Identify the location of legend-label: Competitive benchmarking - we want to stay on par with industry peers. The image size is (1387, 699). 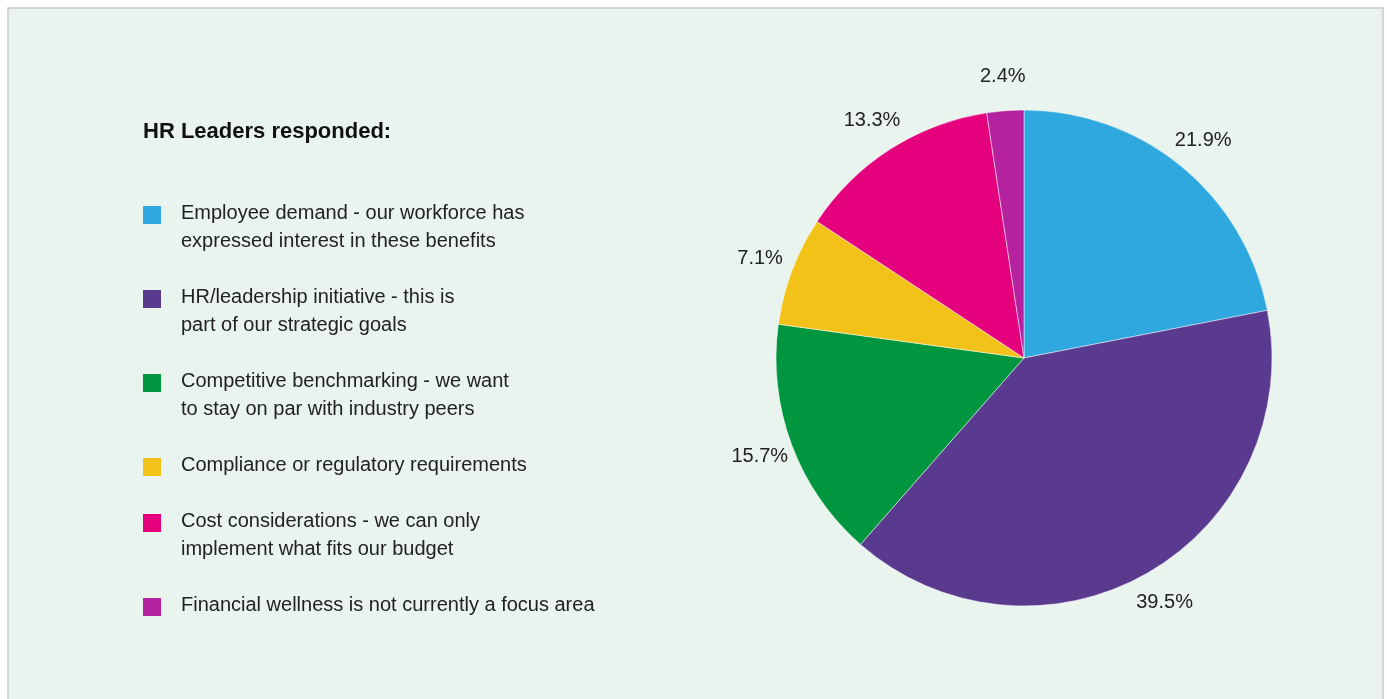
(345, 394).